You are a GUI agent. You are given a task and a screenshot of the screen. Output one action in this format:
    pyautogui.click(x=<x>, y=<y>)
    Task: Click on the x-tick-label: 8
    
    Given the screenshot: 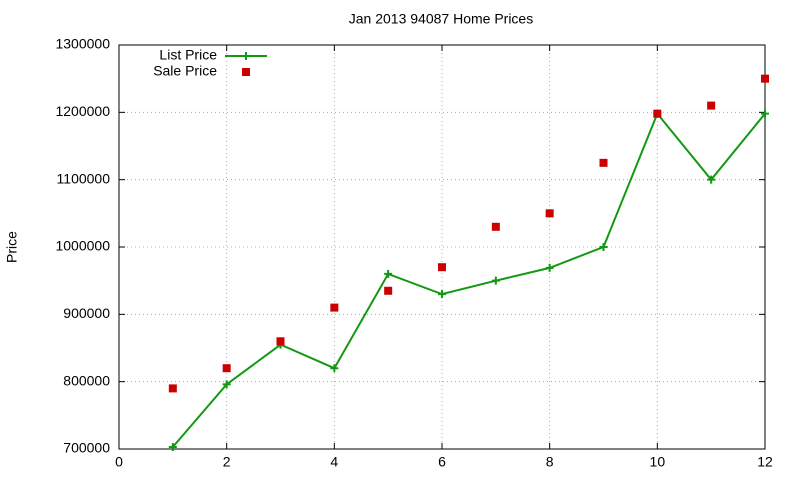 What is the action you would take?
    pyautogui.click(x=550, y=462)
    